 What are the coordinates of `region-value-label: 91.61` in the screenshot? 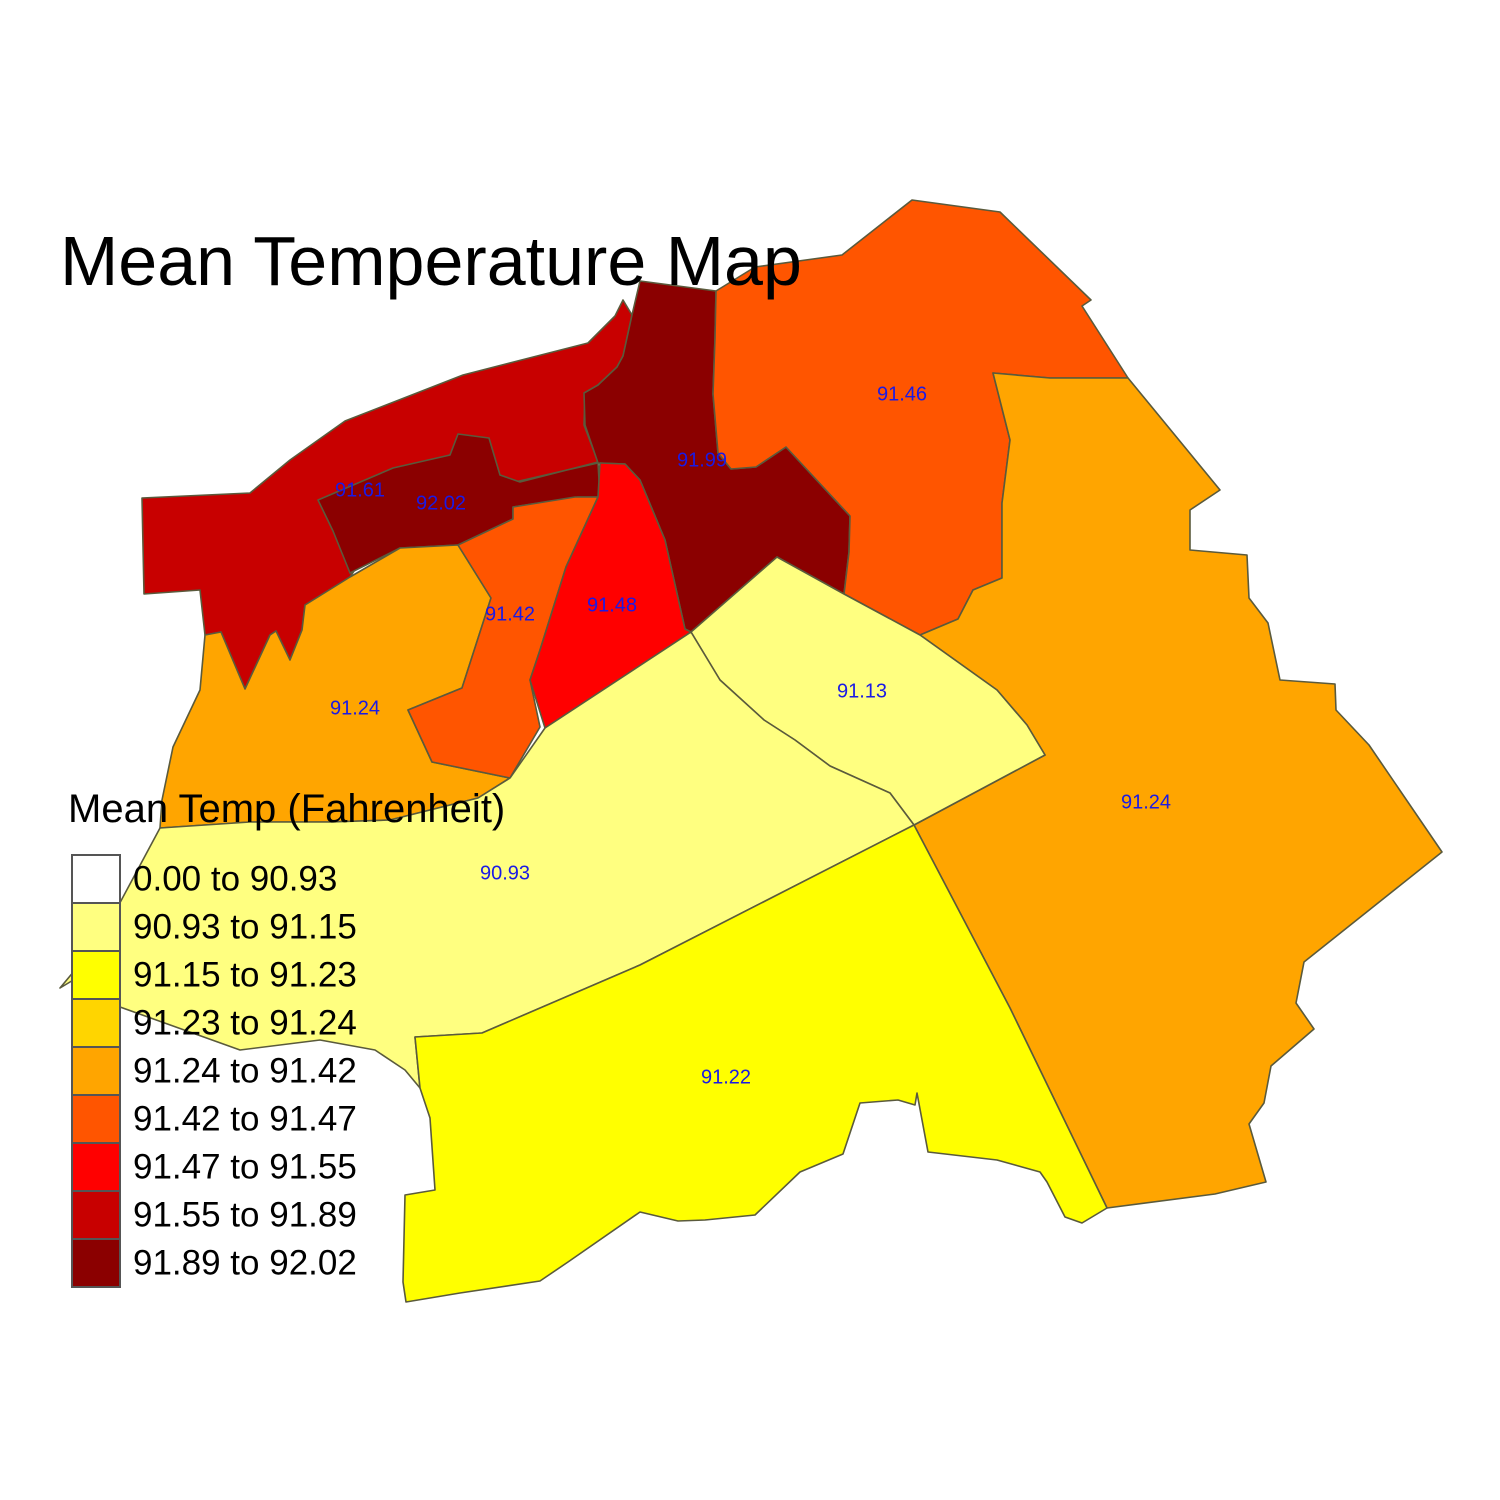 It's located at (360, 490).